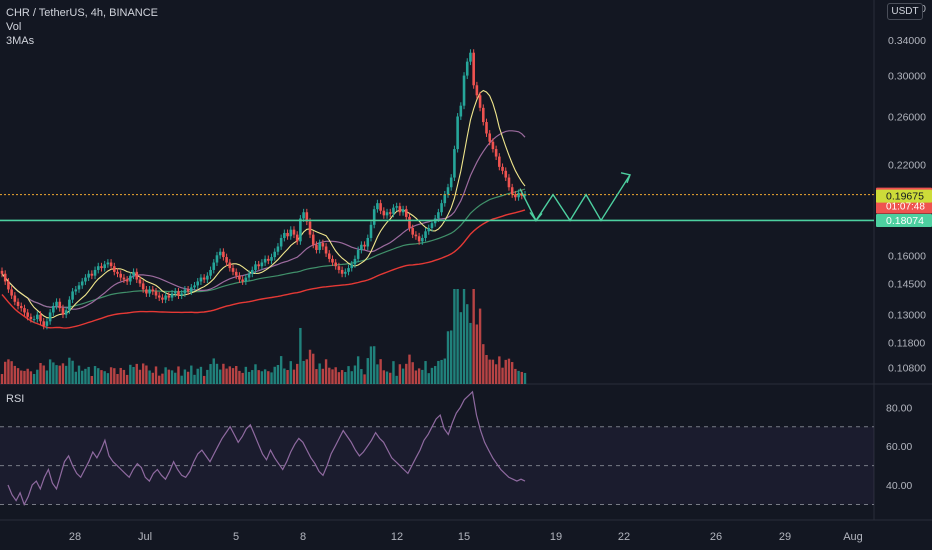 The image size is (932, 550). Describe the element at coordinates (14, 27) in the screenshot. I see `volume-indicator-label: Vol` at that location.